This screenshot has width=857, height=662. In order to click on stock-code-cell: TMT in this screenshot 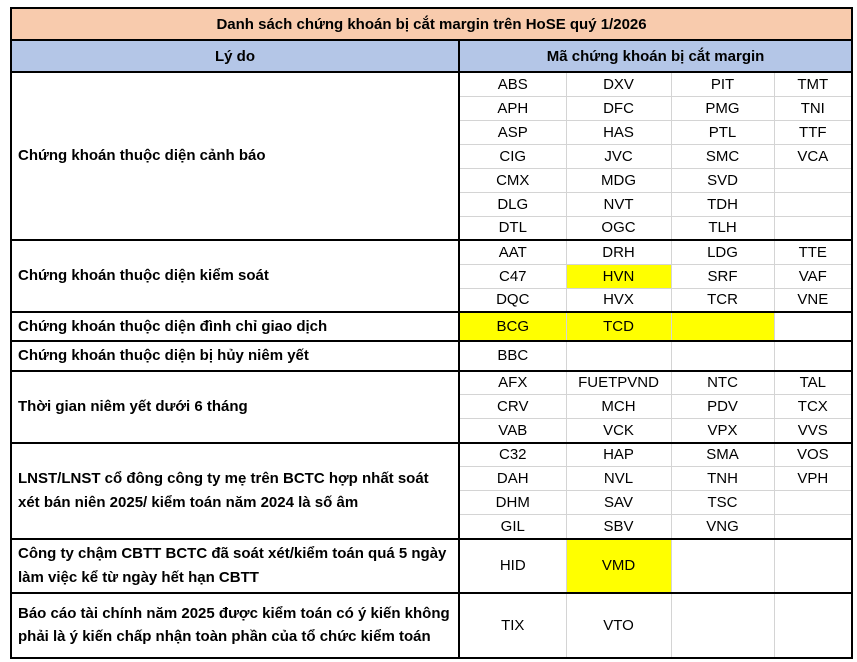, I will do `click(813, 84)`.